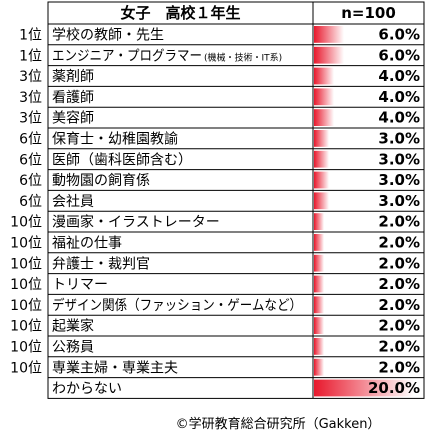 The width and height of the screenshot is (431, 435). I want to click on row-label: トリマー, so click(80, 285).